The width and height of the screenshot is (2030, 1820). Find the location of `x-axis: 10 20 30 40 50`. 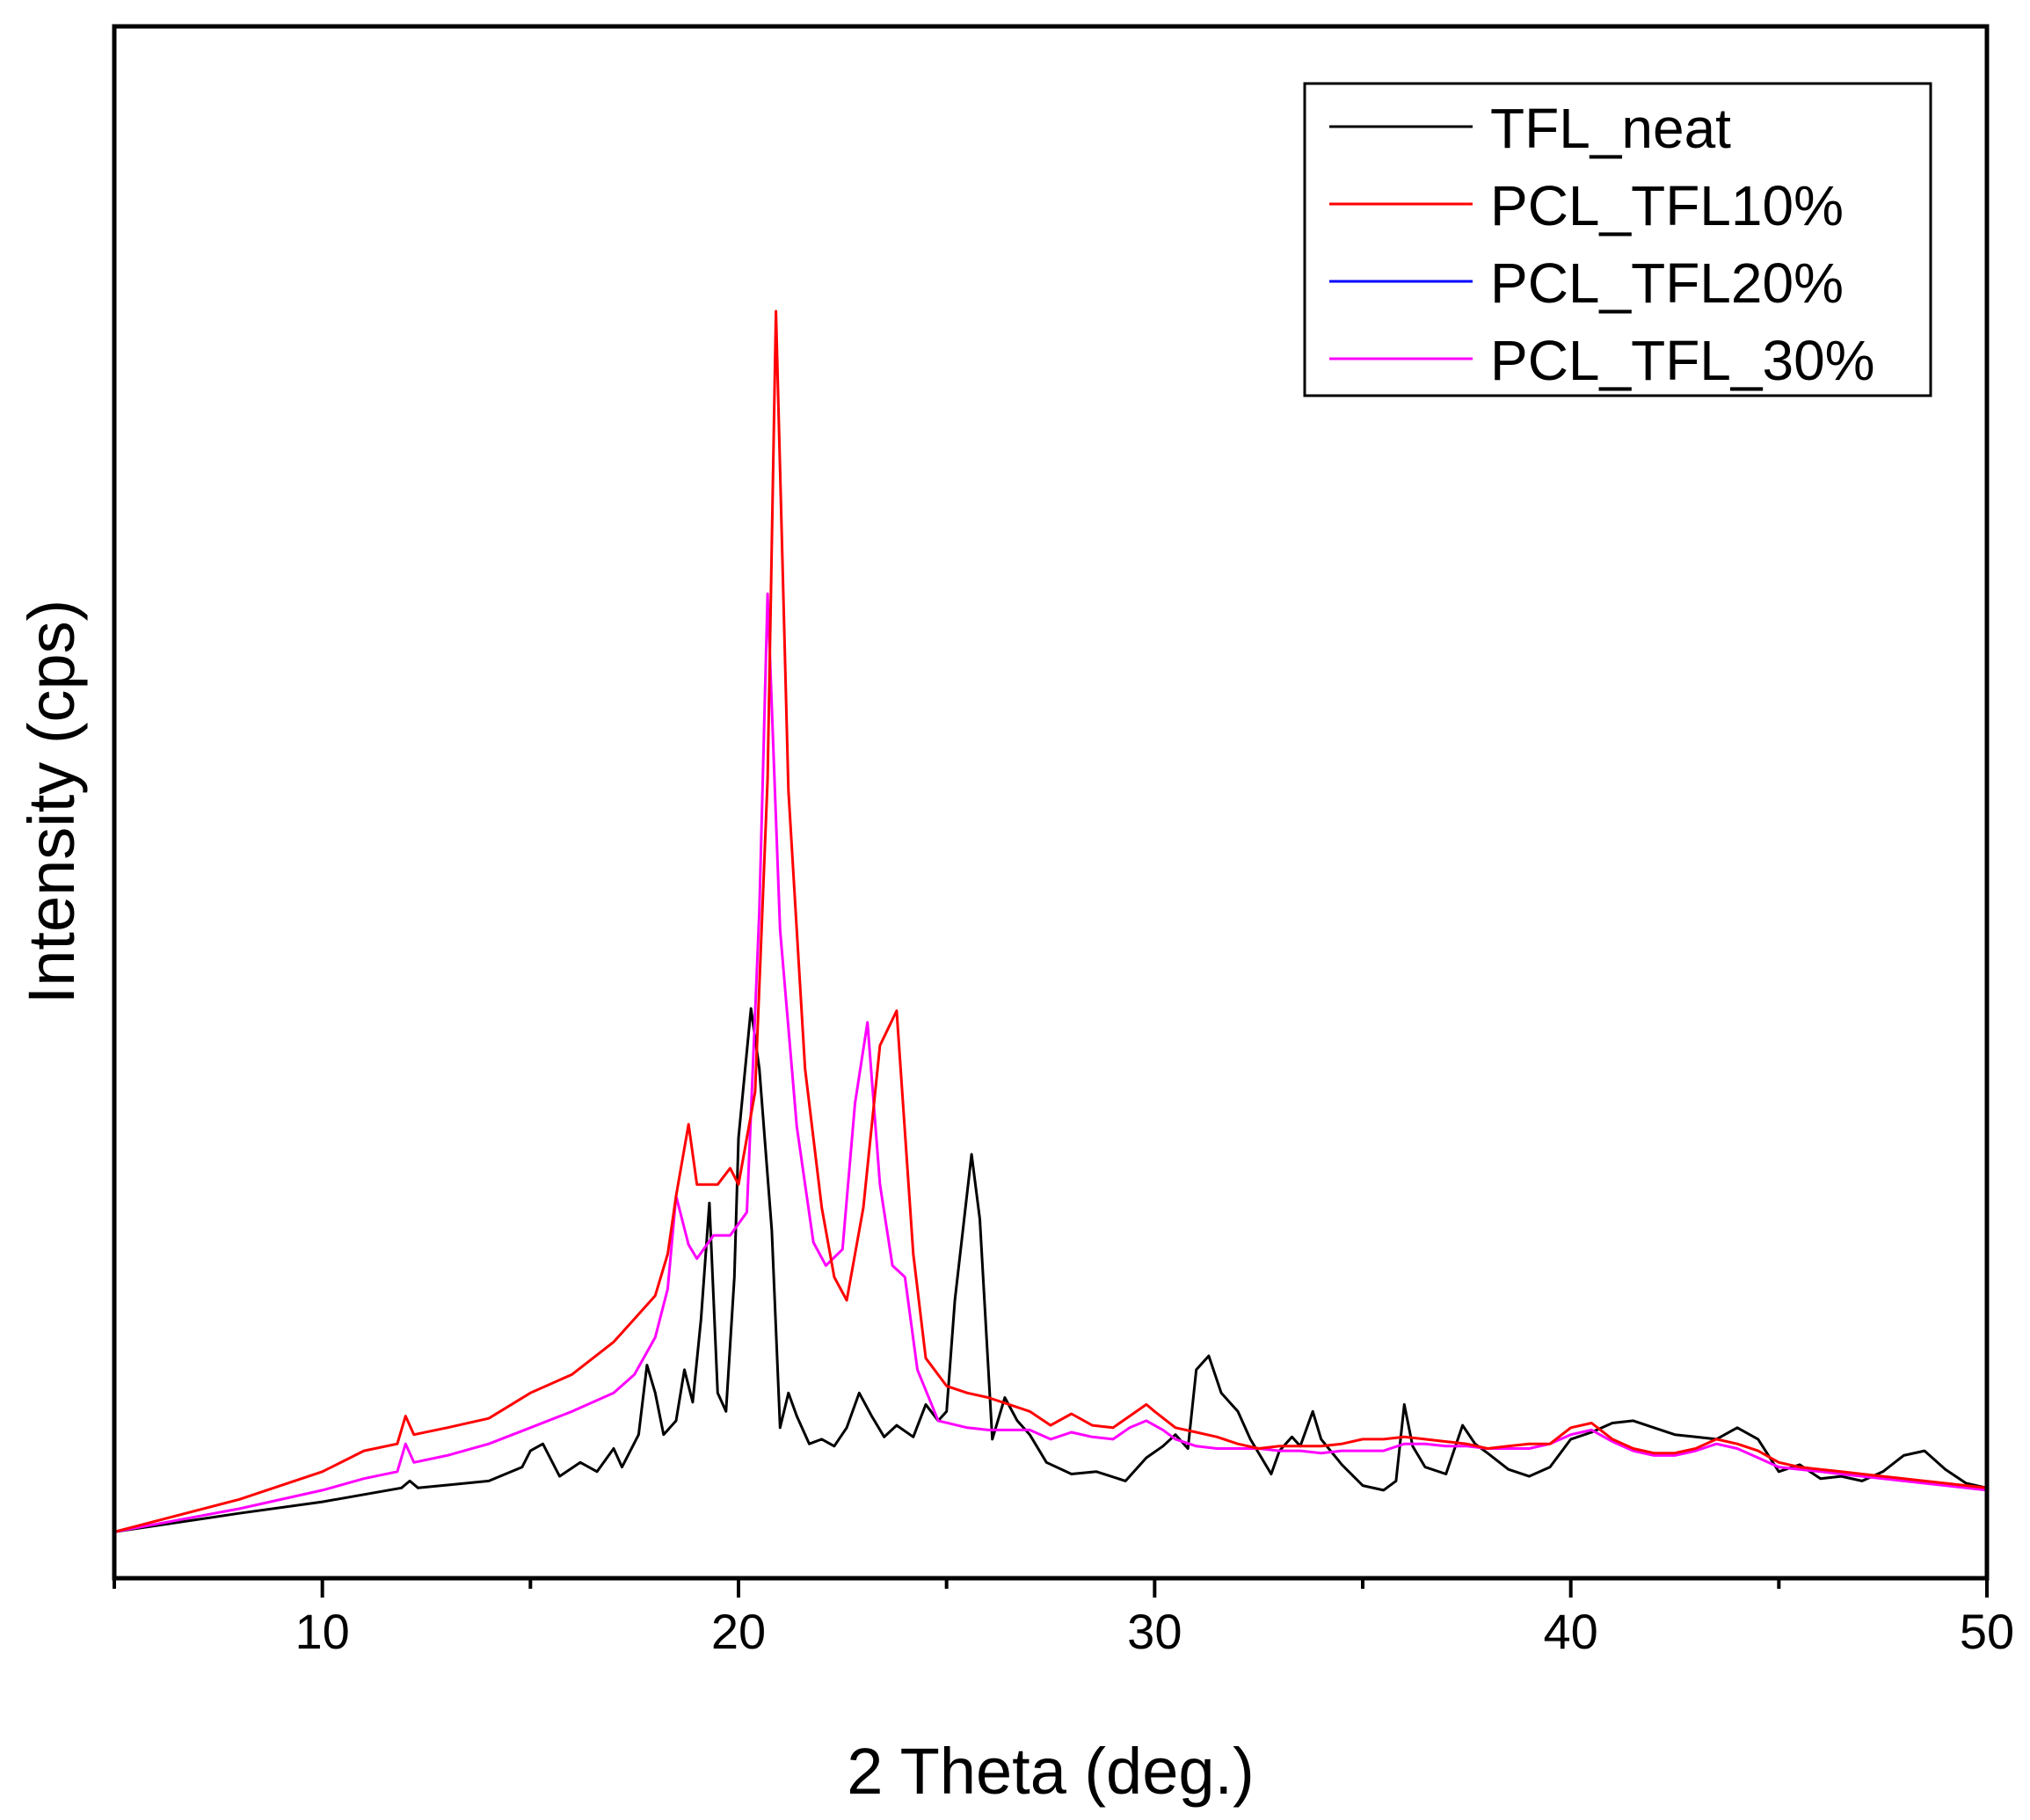

x-axis: 10 20 30 40 50 is located at coordinates (1063, 1618).